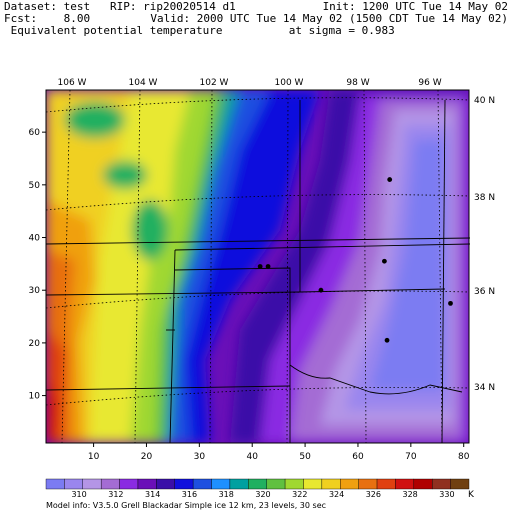 The height and width of the screenshot is (512, 512). What do you see at coordinates (411, 457) in the screenshot?
I see `x-tick-label: 70` at bounding box center [411, 457].